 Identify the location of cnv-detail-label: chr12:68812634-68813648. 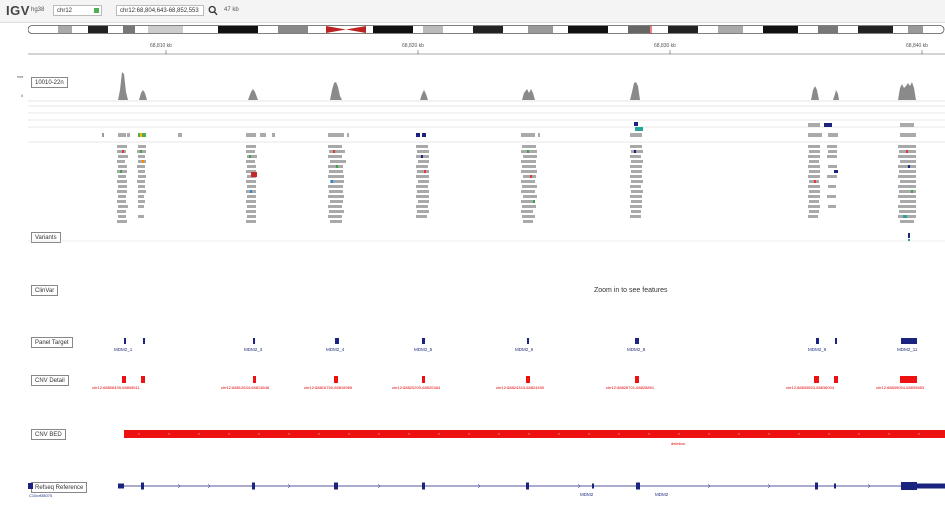
(245, 387).